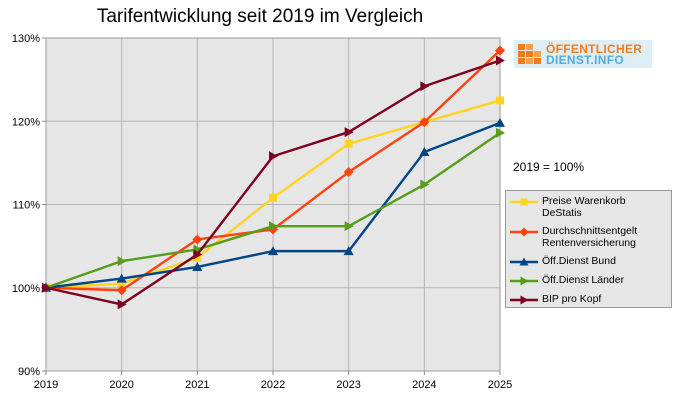 This screenshot has height=405, width=679. I want to click on legend-item: Öff.Dienst Bund, so click(588, 261).